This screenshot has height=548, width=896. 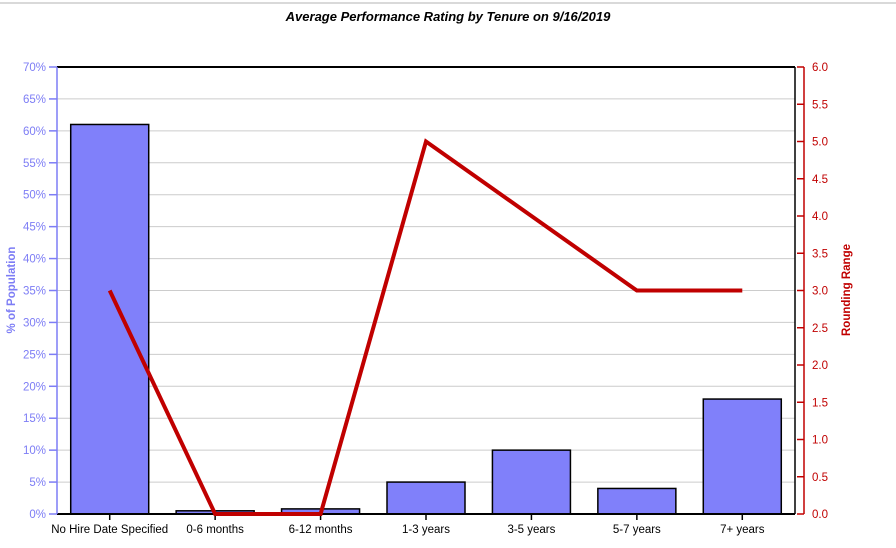 What do you see at coordinates (820, 105) in the screenshot?
I see `right-axis-tick-label: 5.5` at bounding box center [820, 105].